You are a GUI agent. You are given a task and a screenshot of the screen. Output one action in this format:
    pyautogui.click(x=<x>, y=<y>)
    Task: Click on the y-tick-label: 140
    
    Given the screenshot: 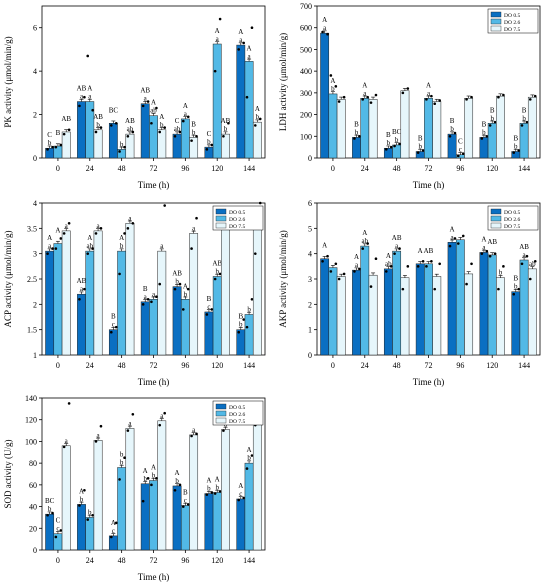 What is the action you would take?
    pyautogui.click(x=31, y=398)
    